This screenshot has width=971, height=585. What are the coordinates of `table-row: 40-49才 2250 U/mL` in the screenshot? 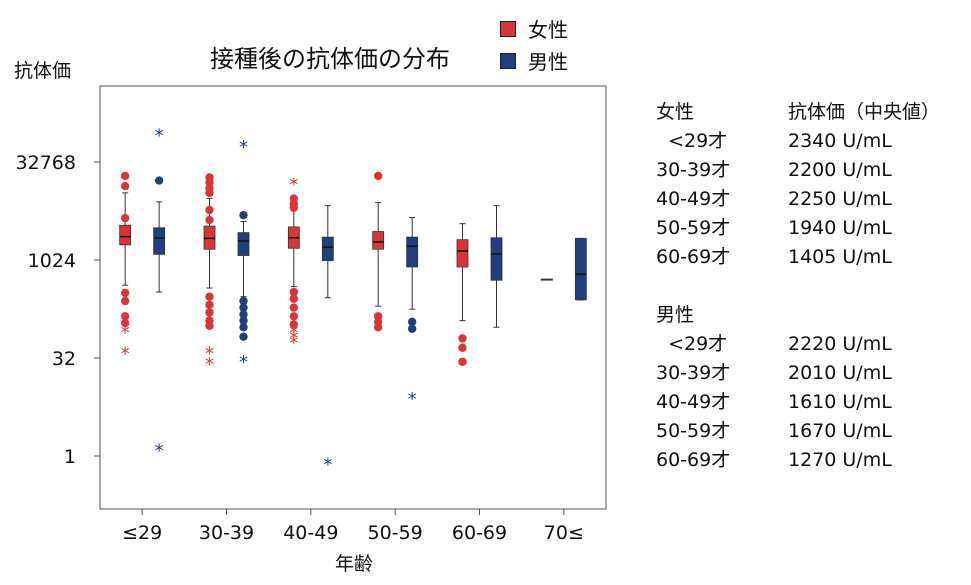 It's located at (798, 199).